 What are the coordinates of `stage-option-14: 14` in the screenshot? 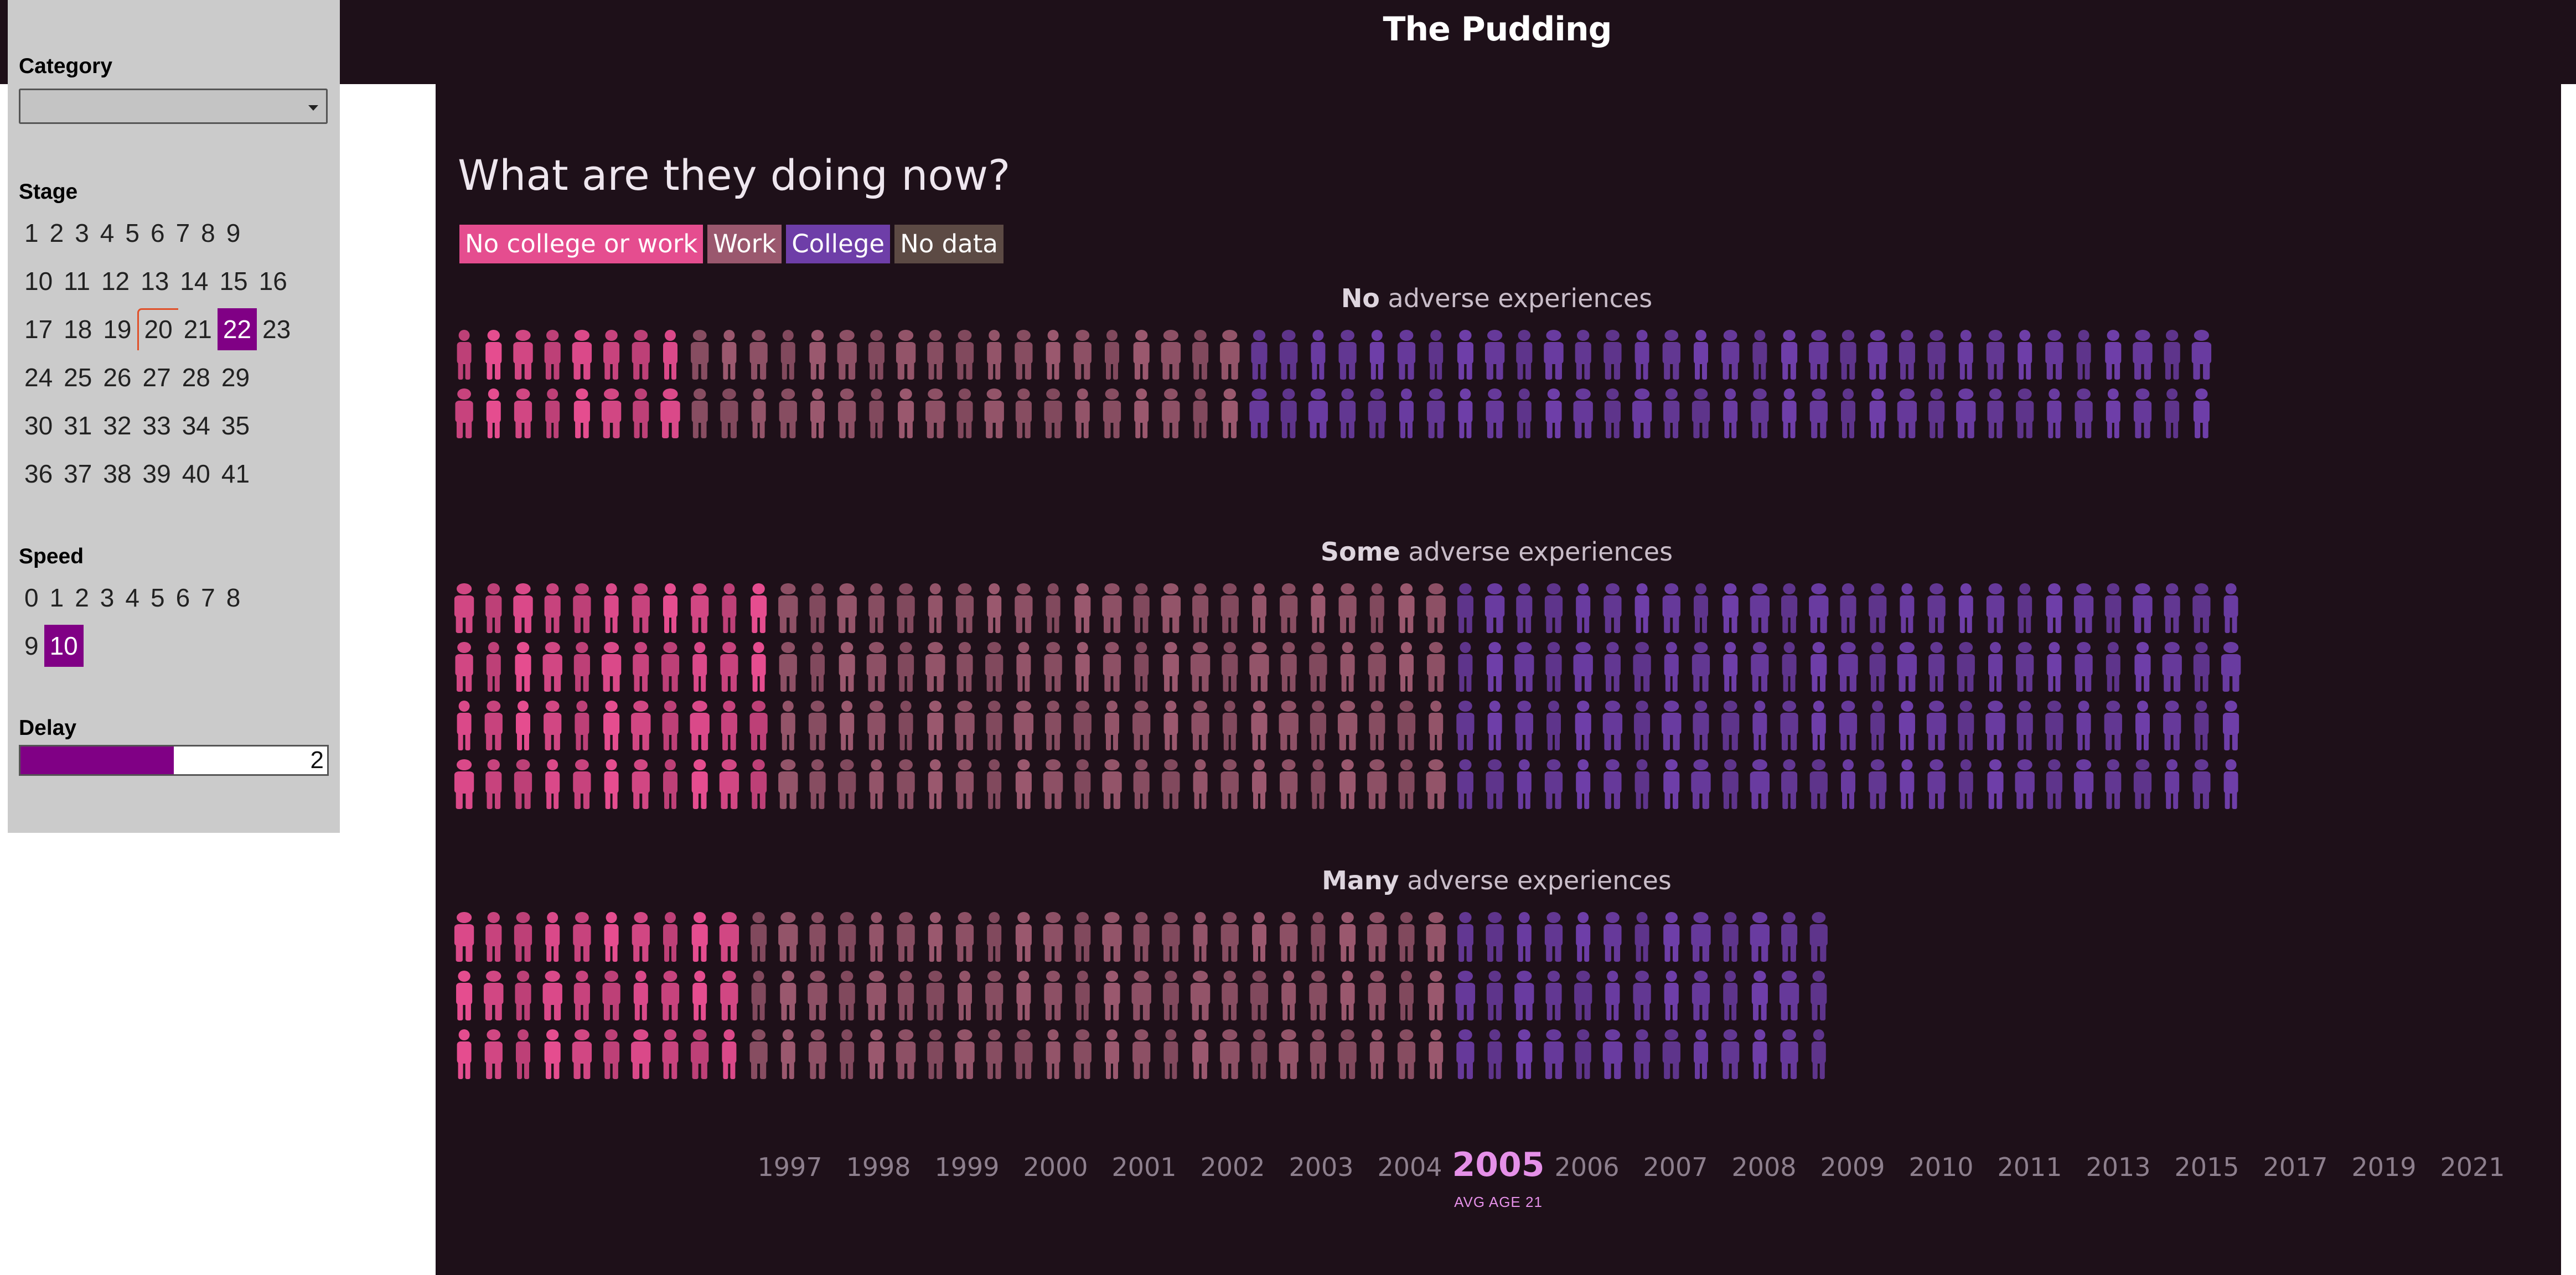 It's located at (194, 281).